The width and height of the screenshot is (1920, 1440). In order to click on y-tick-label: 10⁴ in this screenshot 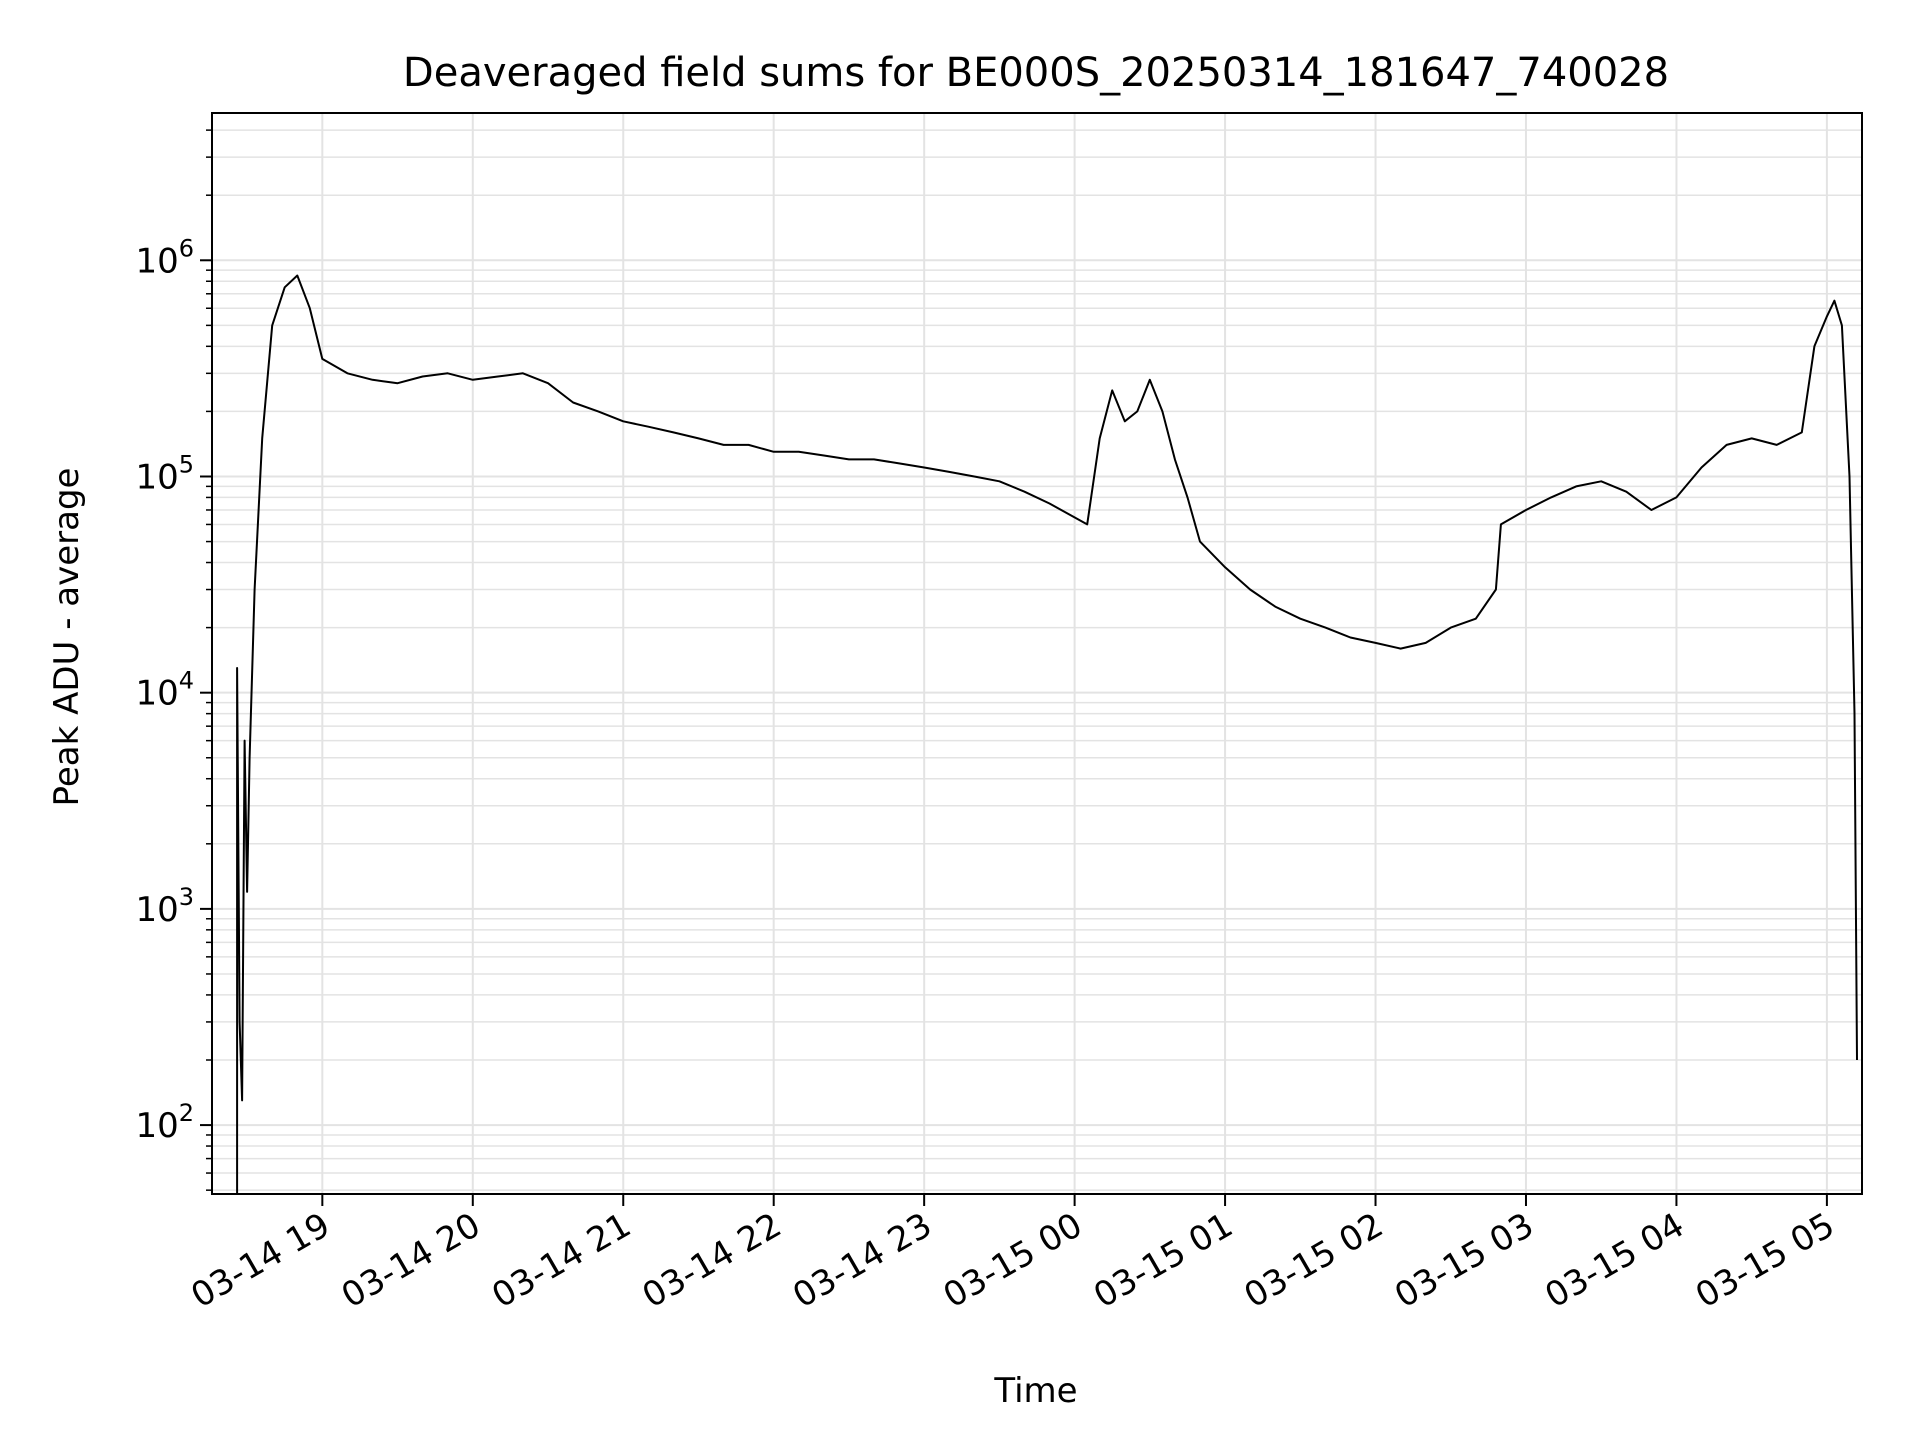, I will do `click(164, 690)`.